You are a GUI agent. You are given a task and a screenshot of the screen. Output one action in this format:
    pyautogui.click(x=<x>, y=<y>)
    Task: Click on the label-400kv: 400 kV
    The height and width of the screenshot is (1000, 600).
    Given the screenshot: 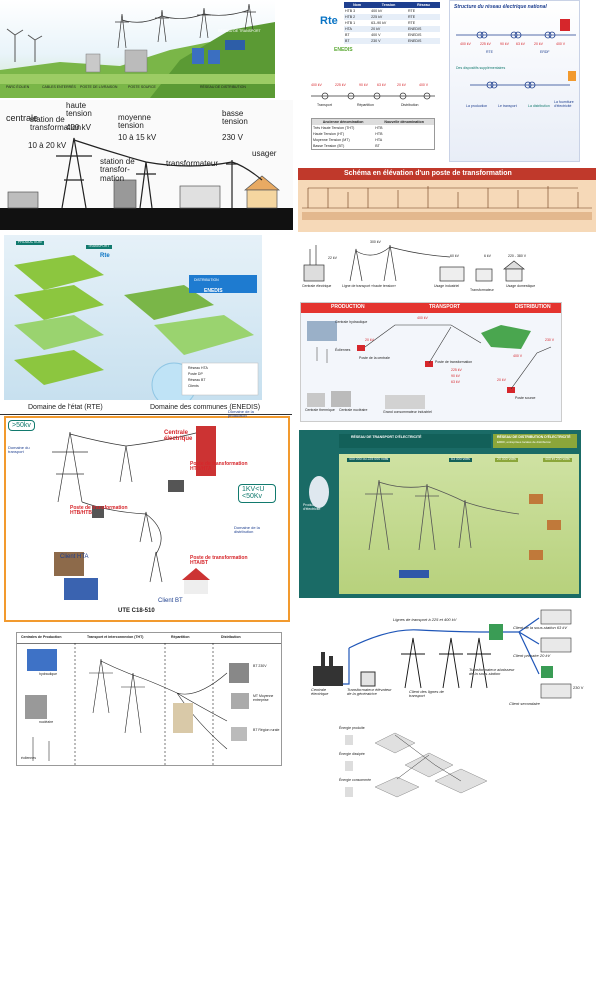 What is the action you would take?
    pyautogui.click(x=78, y=127)
    